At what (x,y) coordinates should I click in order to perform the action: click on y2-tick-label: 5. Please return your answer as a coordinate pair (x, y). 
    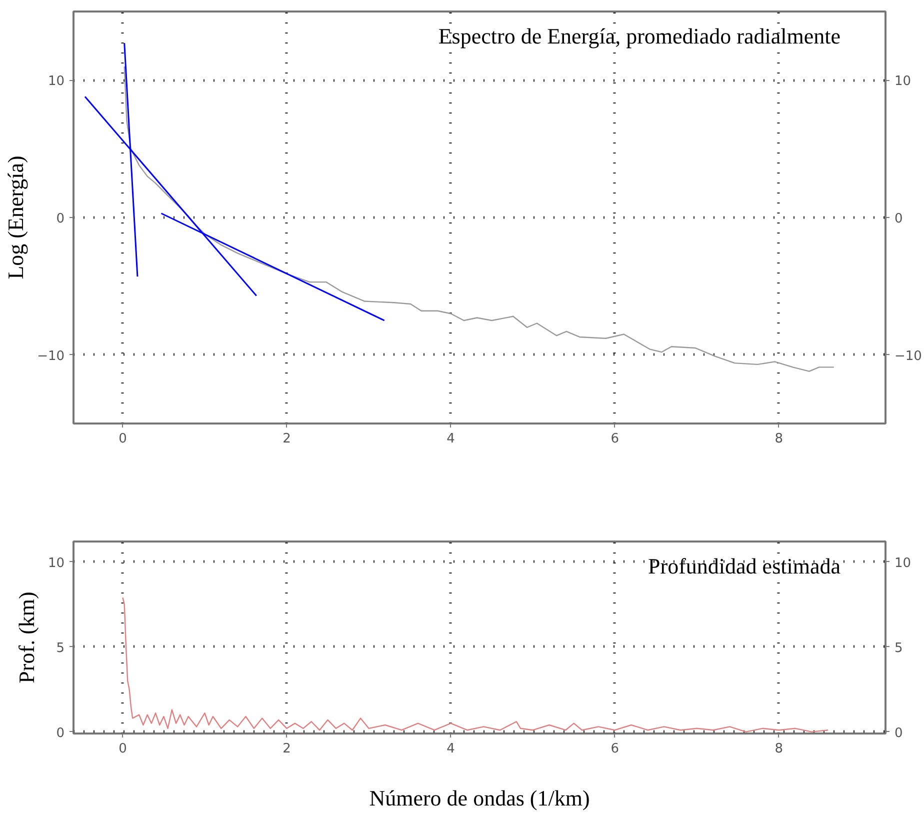
    Looking at the image, I should click on (898, 648).